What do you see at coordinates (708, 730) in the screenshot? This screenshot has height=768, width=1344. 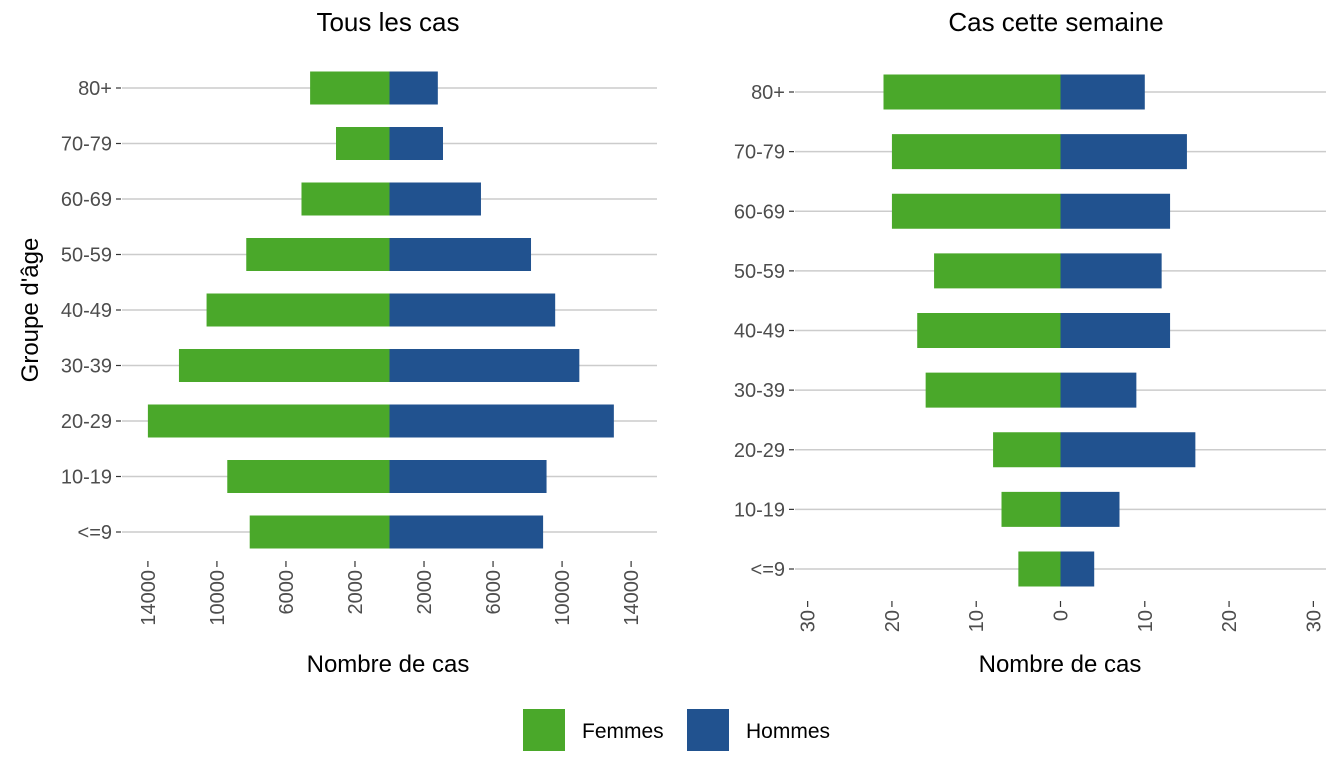 I see `legend-swatch-hommes` at bounding box center [708, 730].